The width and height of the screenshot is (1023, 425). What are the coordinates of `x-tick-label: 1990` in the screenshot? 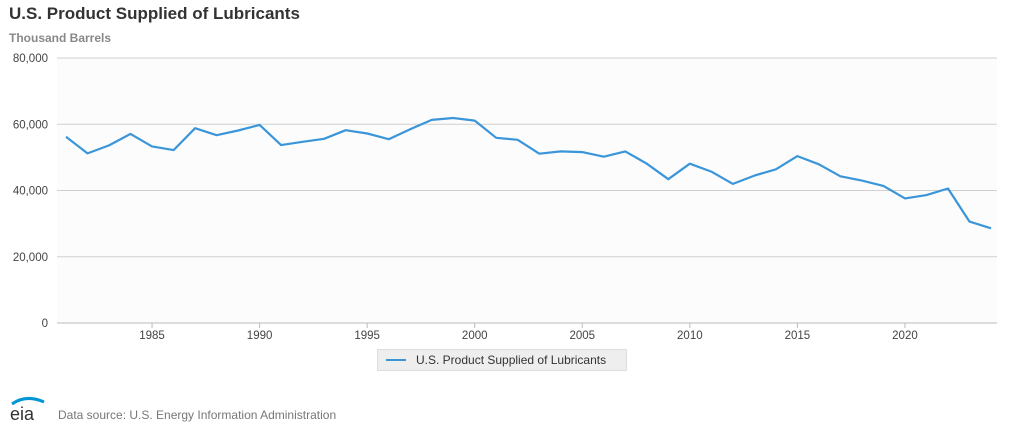 It's located at (260, 336).